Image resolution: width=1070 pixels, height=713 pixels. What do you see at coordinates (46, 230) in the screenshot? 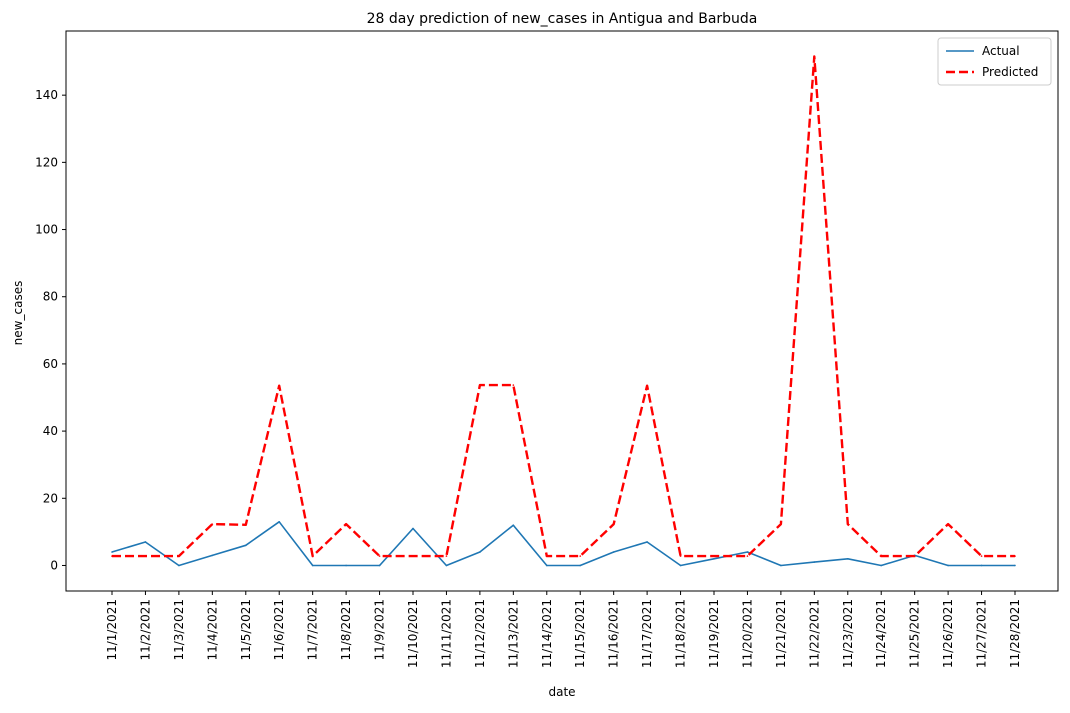
I see `y-tick-label: 100` at bounding box center [46, 230].